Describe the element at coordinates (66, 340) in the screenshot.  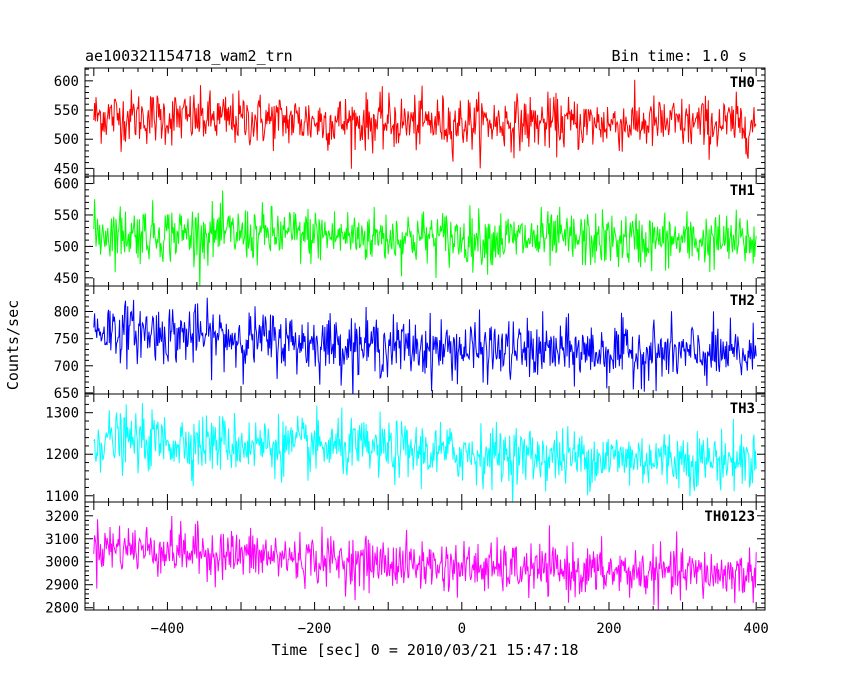
I see `y-tick-label: 750` at that location.